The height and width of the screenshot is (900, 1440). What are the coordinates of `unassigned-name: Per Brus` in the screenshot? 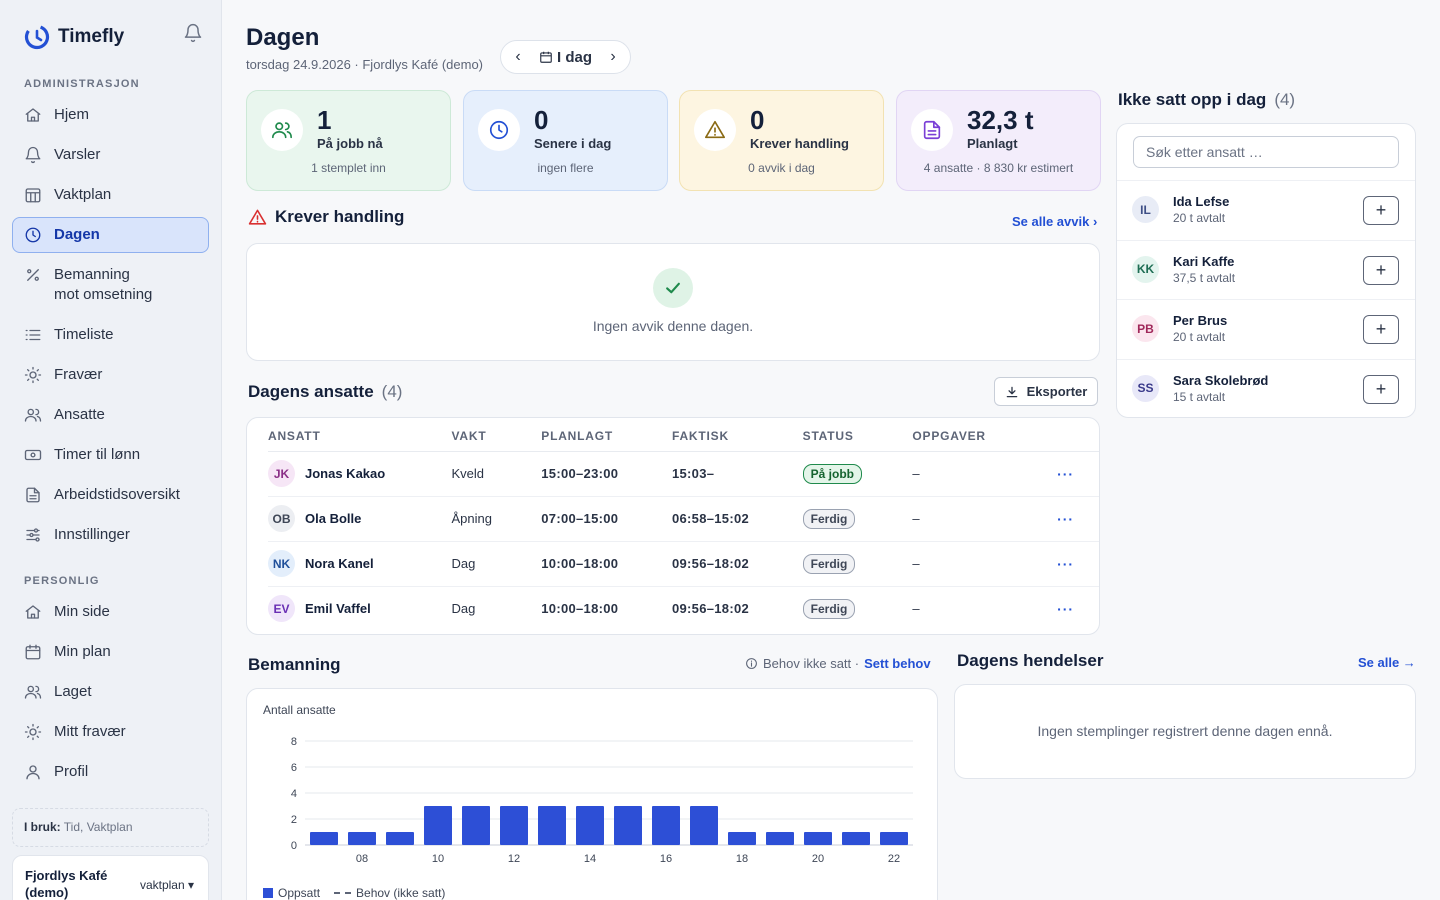 It's located at (1200, 320).